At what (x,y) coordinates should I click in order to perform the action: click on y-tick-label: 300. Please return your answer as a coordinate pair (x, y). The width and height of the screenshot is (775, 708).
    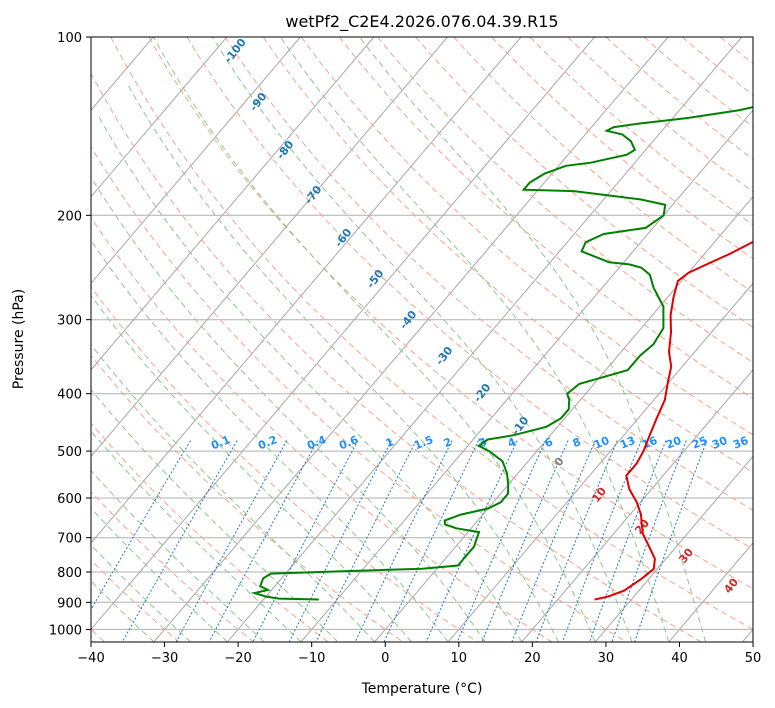
    Looking at the image, I should click on (69, 321).